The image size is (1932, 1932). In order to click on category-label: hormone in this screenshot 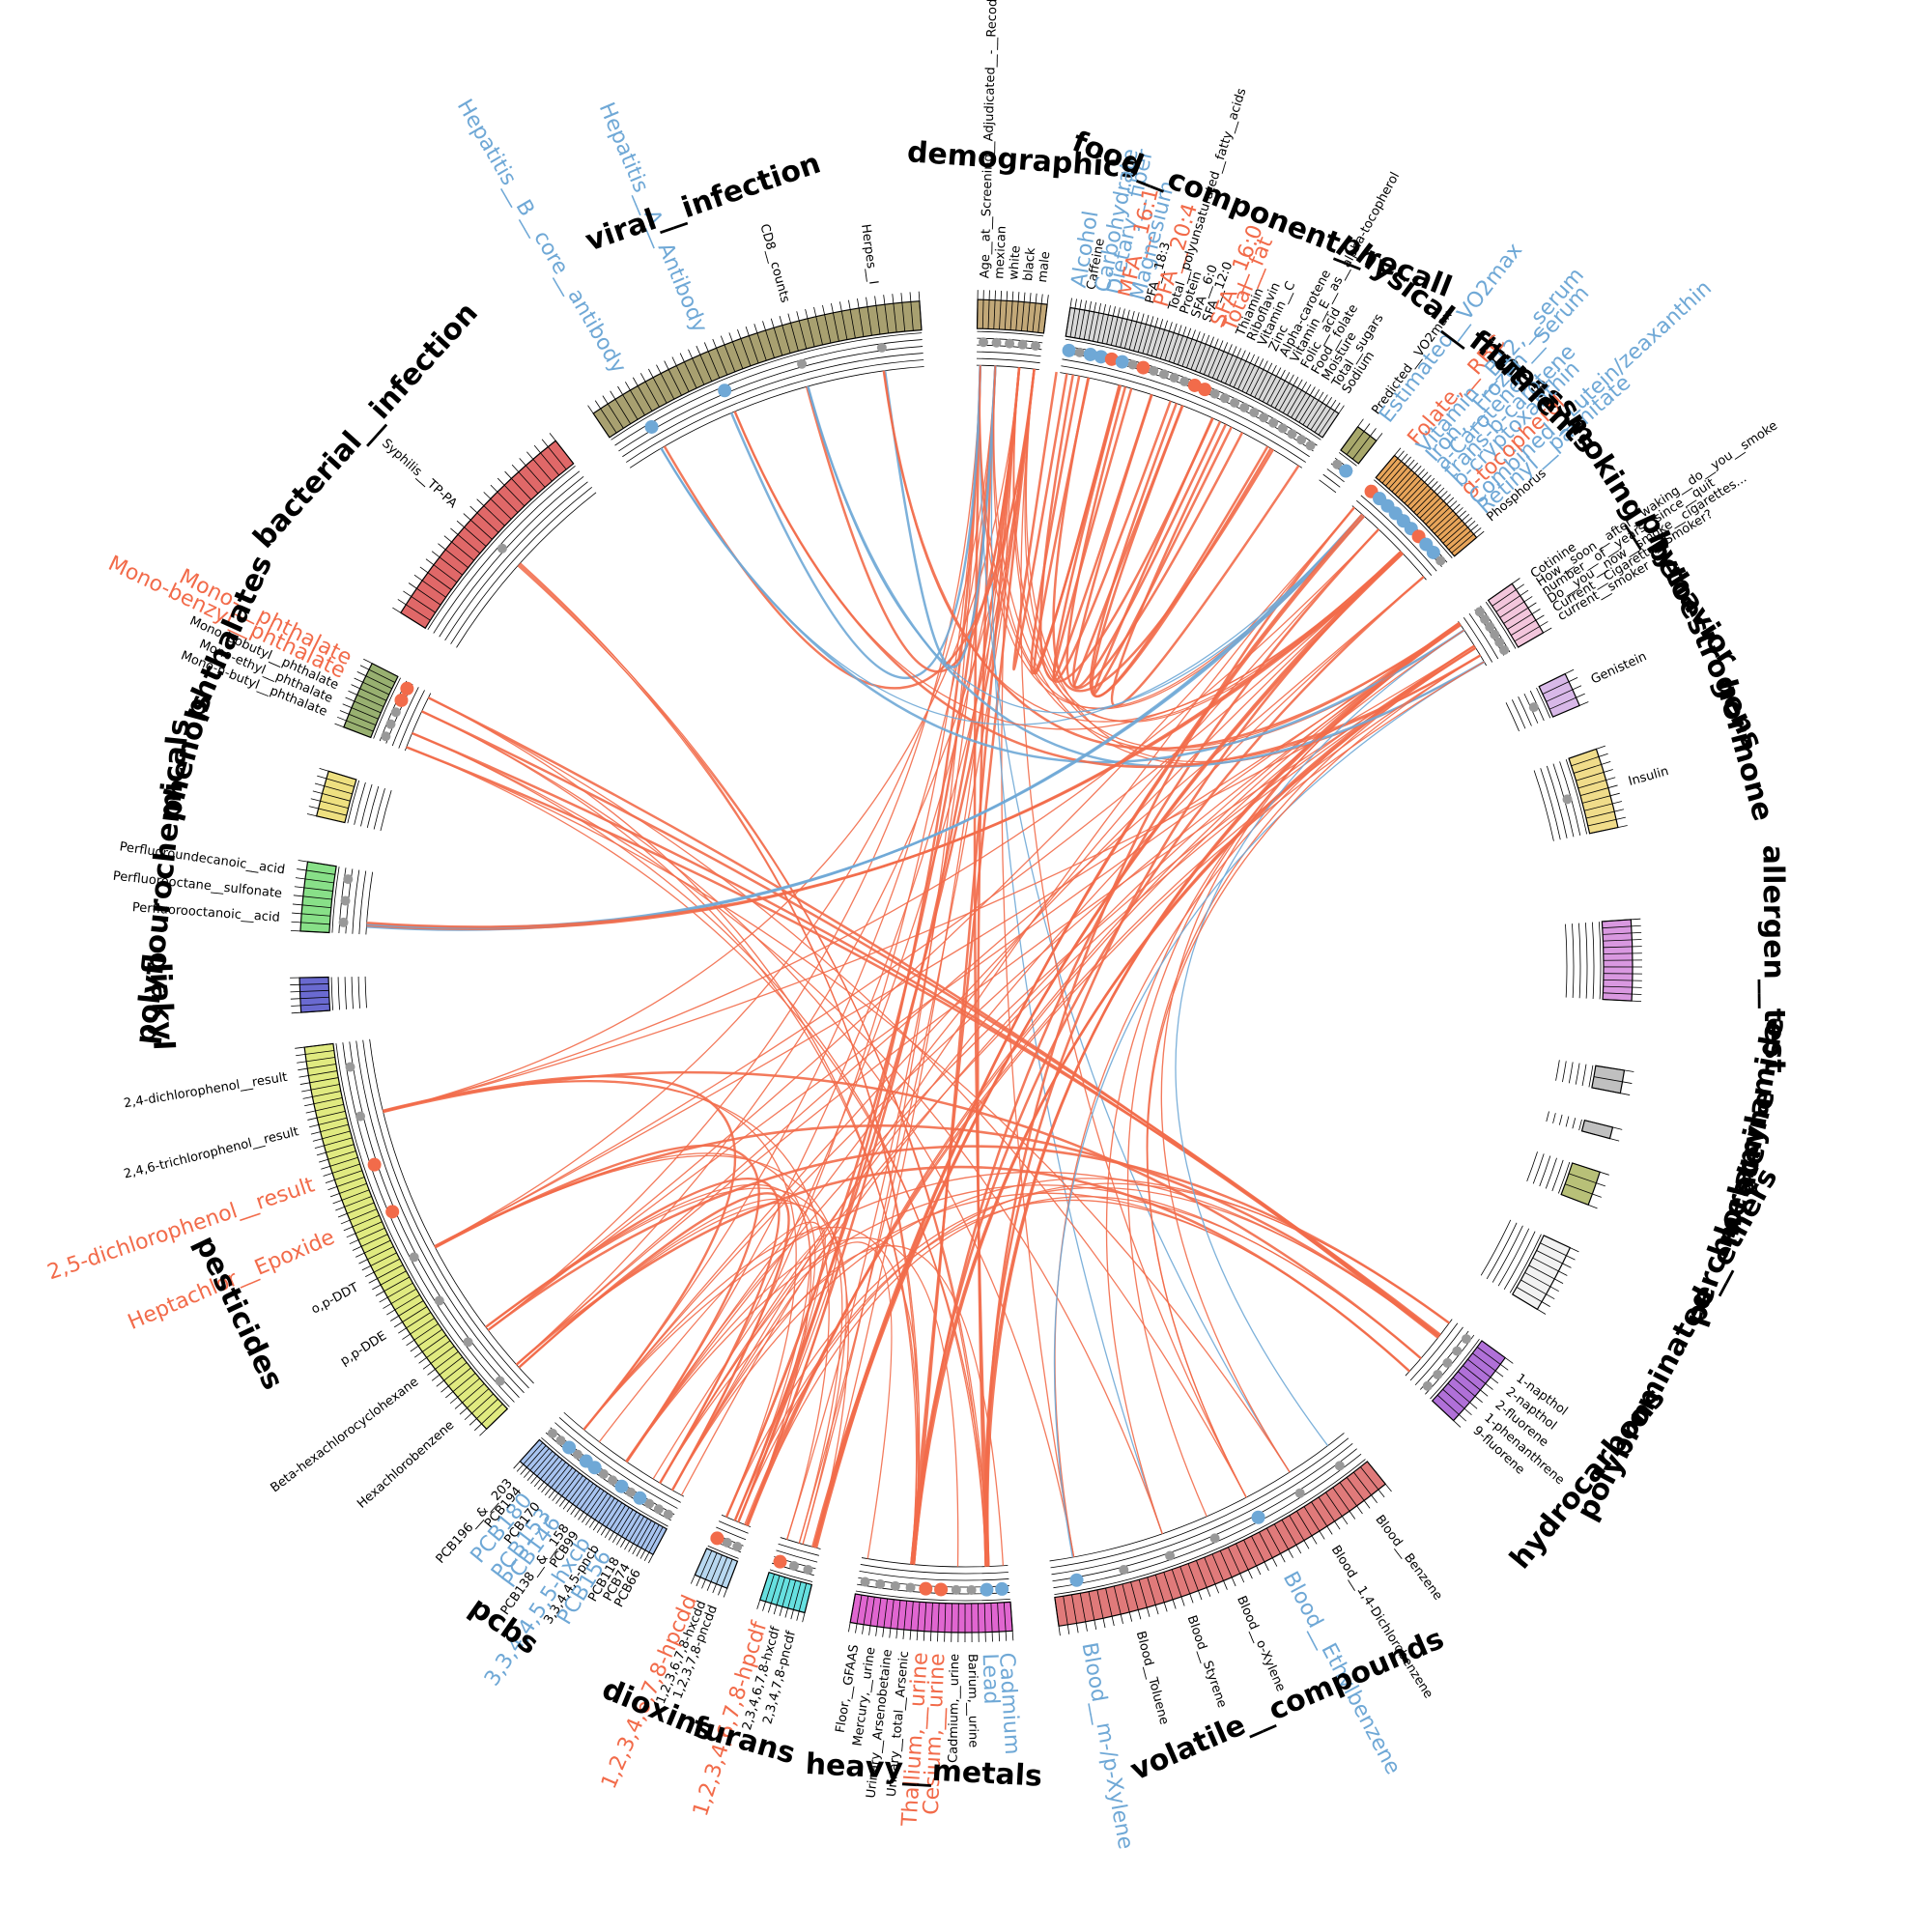, I will do `click(1744, 749)`.